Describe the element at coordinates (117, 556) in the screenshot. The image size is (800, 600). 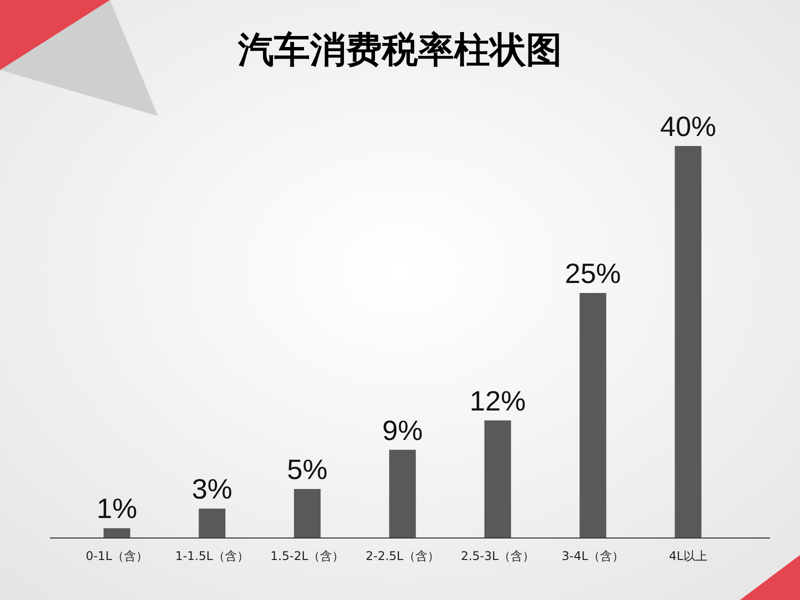
I see `x-tick-label: 0-1L（含）` at that location.